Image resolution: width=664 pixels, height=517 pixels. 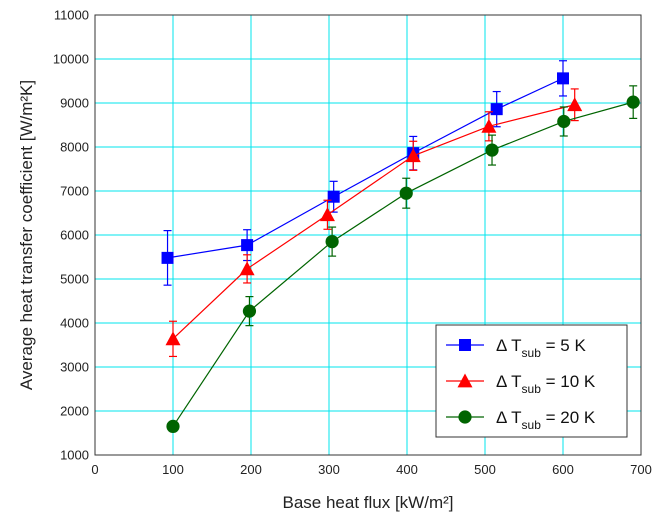 What do you see at coordinates (71, 15) in the screenshot?
I see `y-tick-label: 11000` at bounding box center [71, 15].